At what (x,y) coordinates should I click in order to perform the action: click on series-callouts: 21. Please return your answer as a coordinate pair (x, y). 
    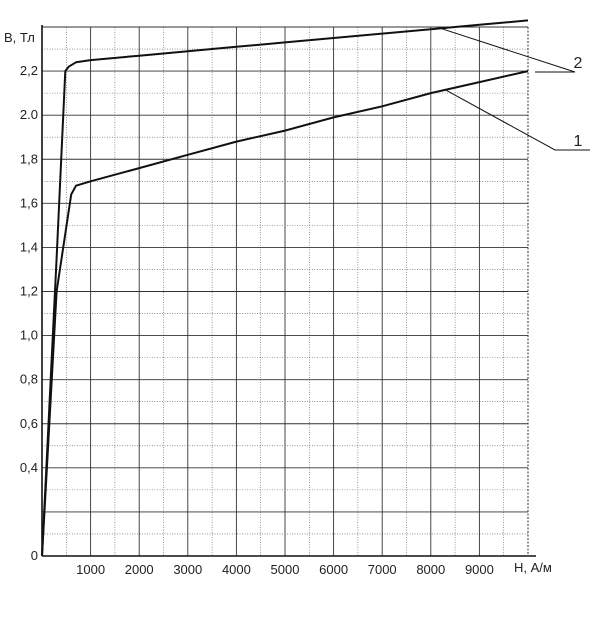
    Looking at the image, I should click on (515, 89).